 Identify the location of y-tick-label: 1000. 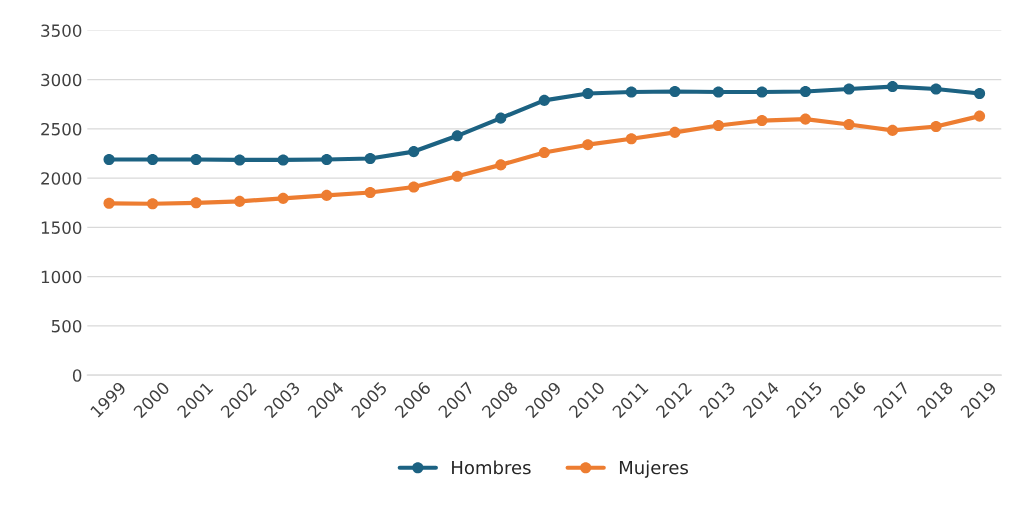
(61, 277).